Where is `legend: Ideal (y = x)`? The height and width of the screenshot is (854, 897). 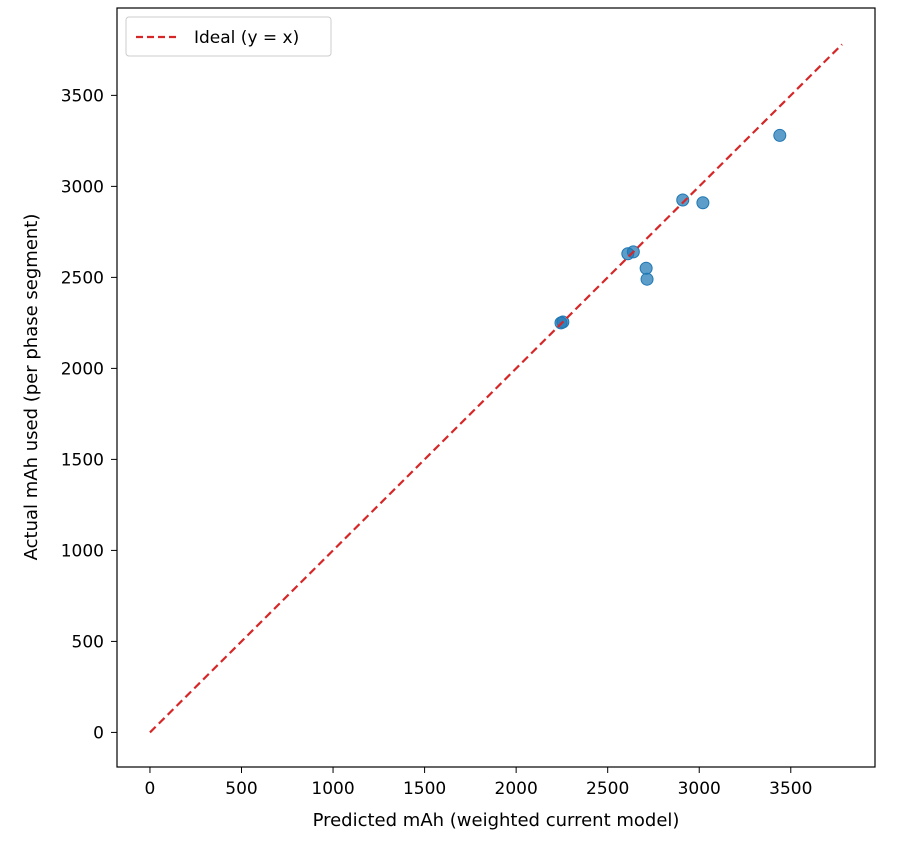 legend: Ideal (y = x) is located at coordinates (228, 36).